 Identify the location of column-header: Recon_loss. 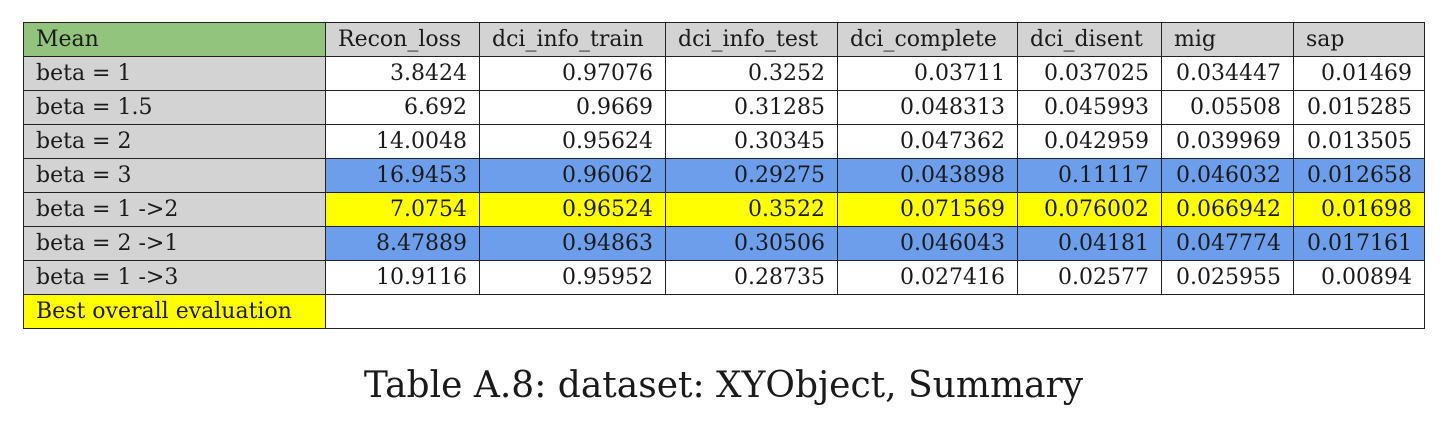
(402, 39).